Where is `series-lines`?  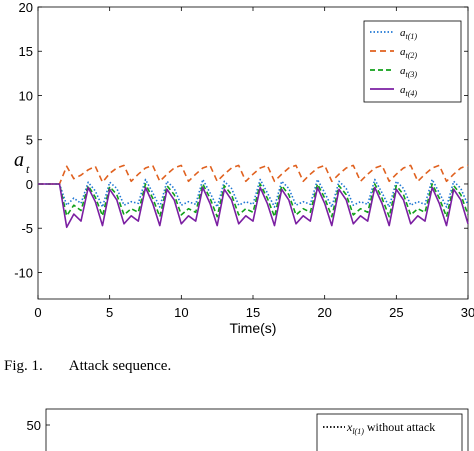
series-lines is located at coordinates (253, 196).